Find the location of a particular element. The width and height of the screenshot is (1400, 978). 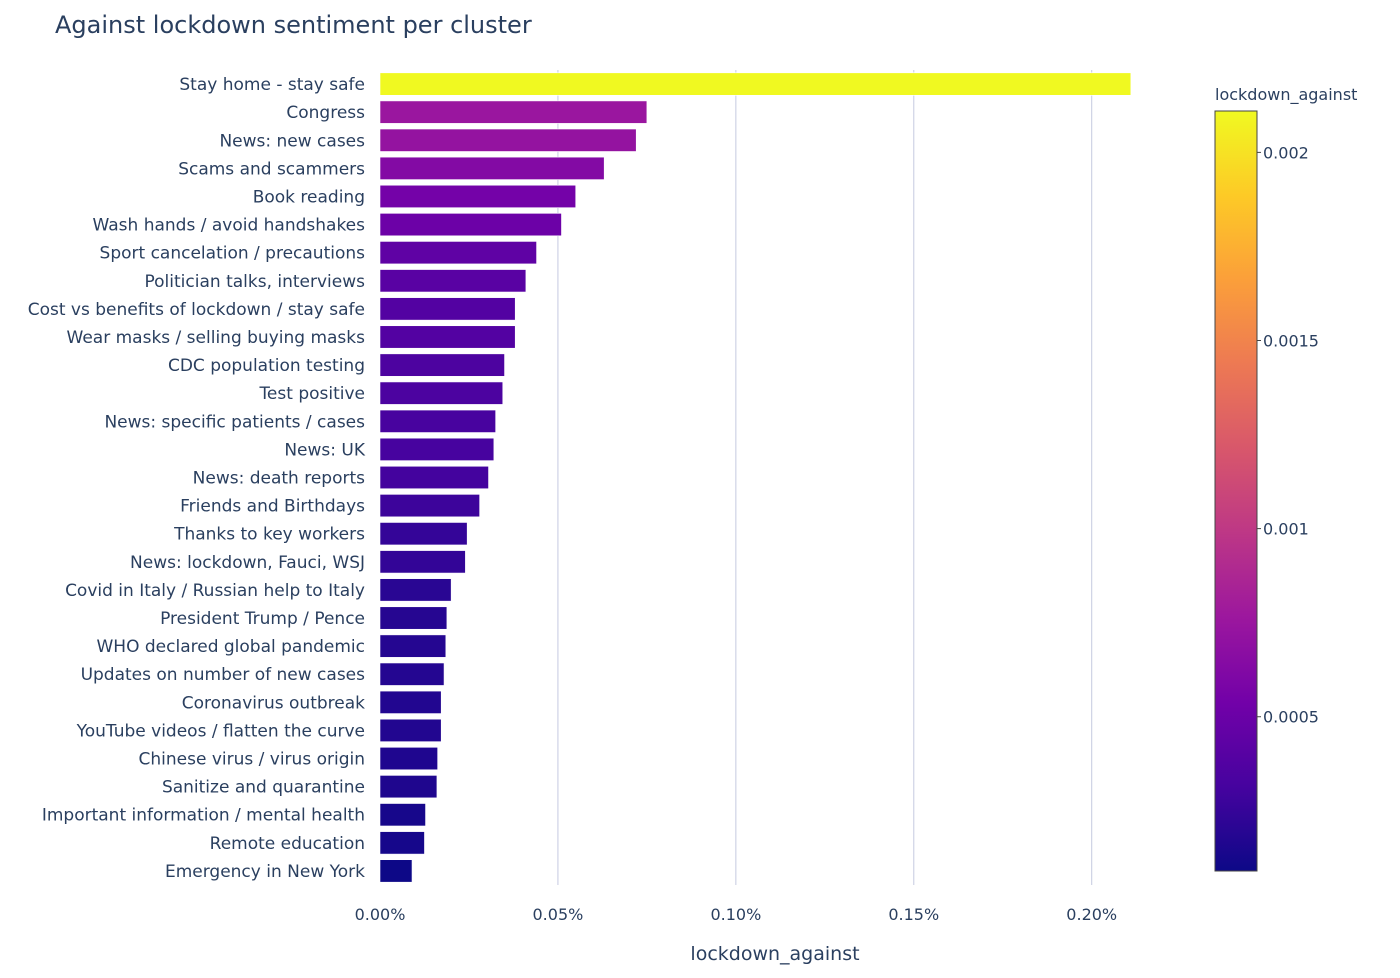

colorbar-tick-label: 0.0015 is located at coordinates (1291, 341).